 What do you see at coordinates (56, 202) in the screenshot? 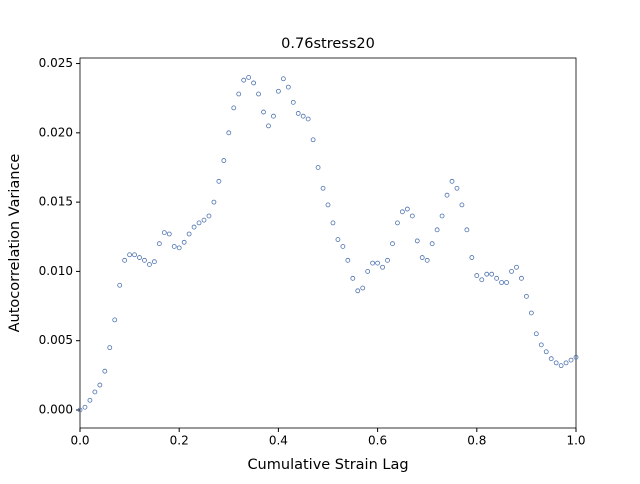
I see `y-tick-label: 0.015` at bounding box center [56, 202].